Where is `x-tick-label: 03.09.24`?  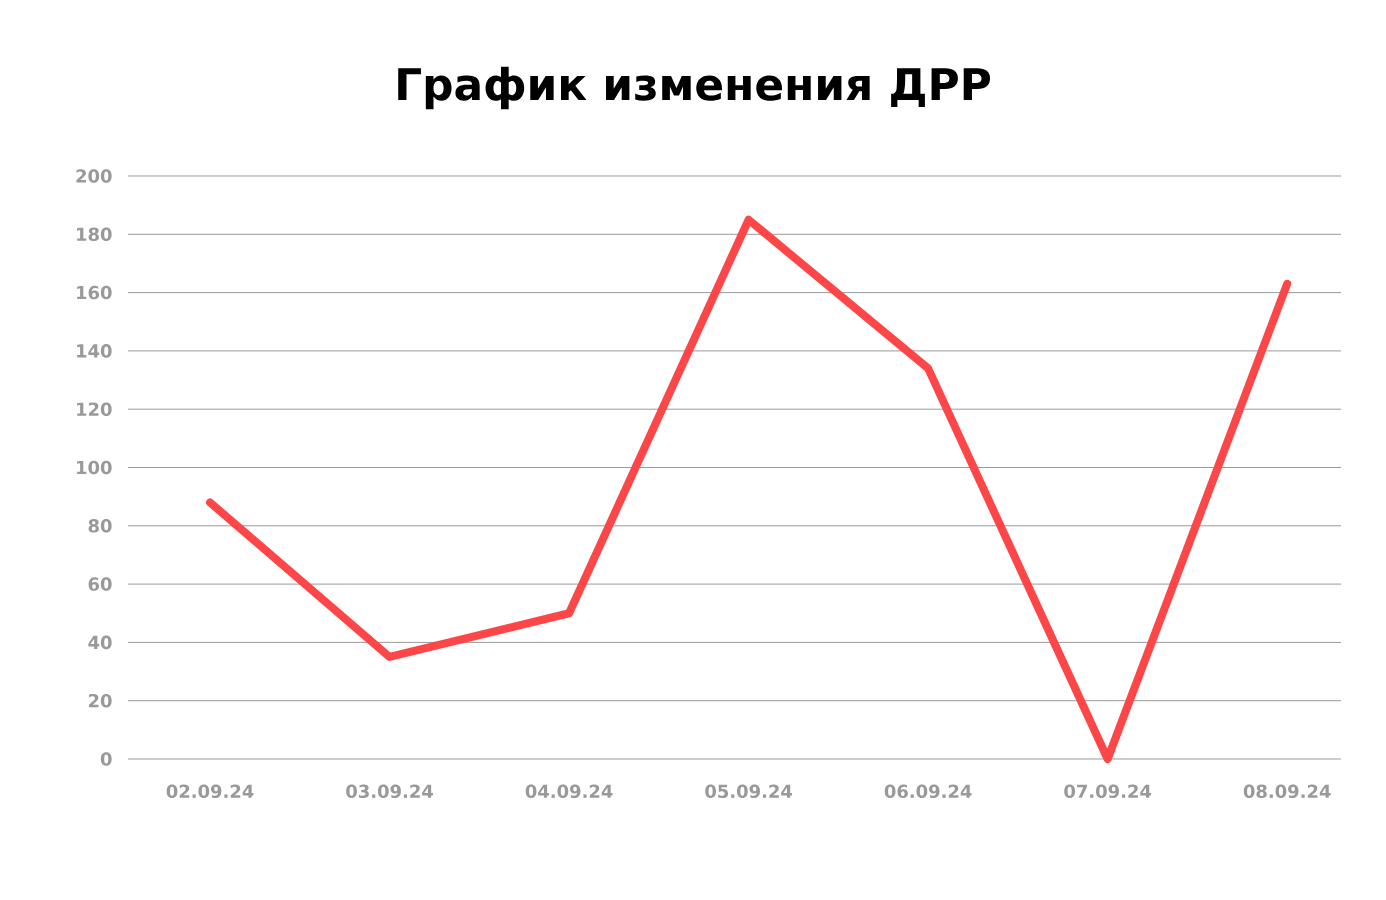
x-tick-label: 03.09.24 is located at coordinates (390, 791).